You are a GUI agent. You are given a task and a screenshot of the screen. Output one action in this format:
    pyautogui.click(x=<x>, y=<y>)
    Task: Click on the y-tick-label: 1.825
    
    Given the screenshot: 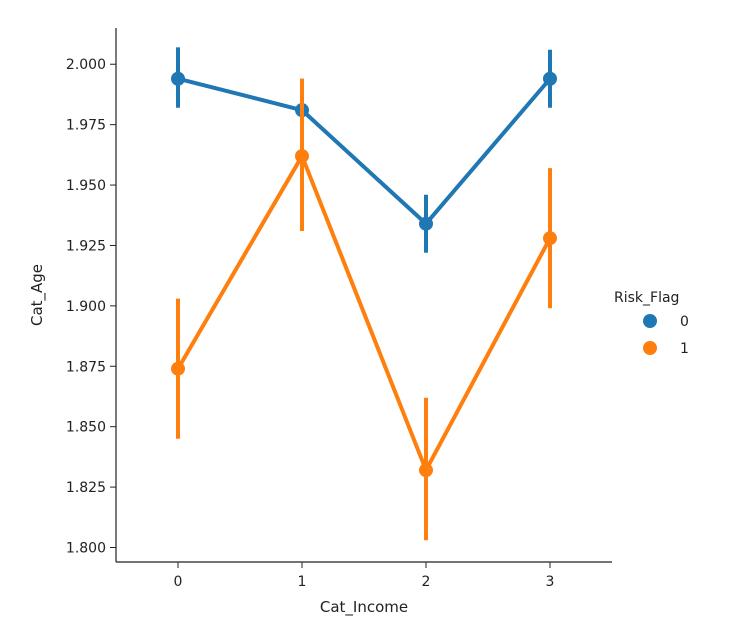 What is the action you would take?
    pyautogui.click(x=86, y=488)
    